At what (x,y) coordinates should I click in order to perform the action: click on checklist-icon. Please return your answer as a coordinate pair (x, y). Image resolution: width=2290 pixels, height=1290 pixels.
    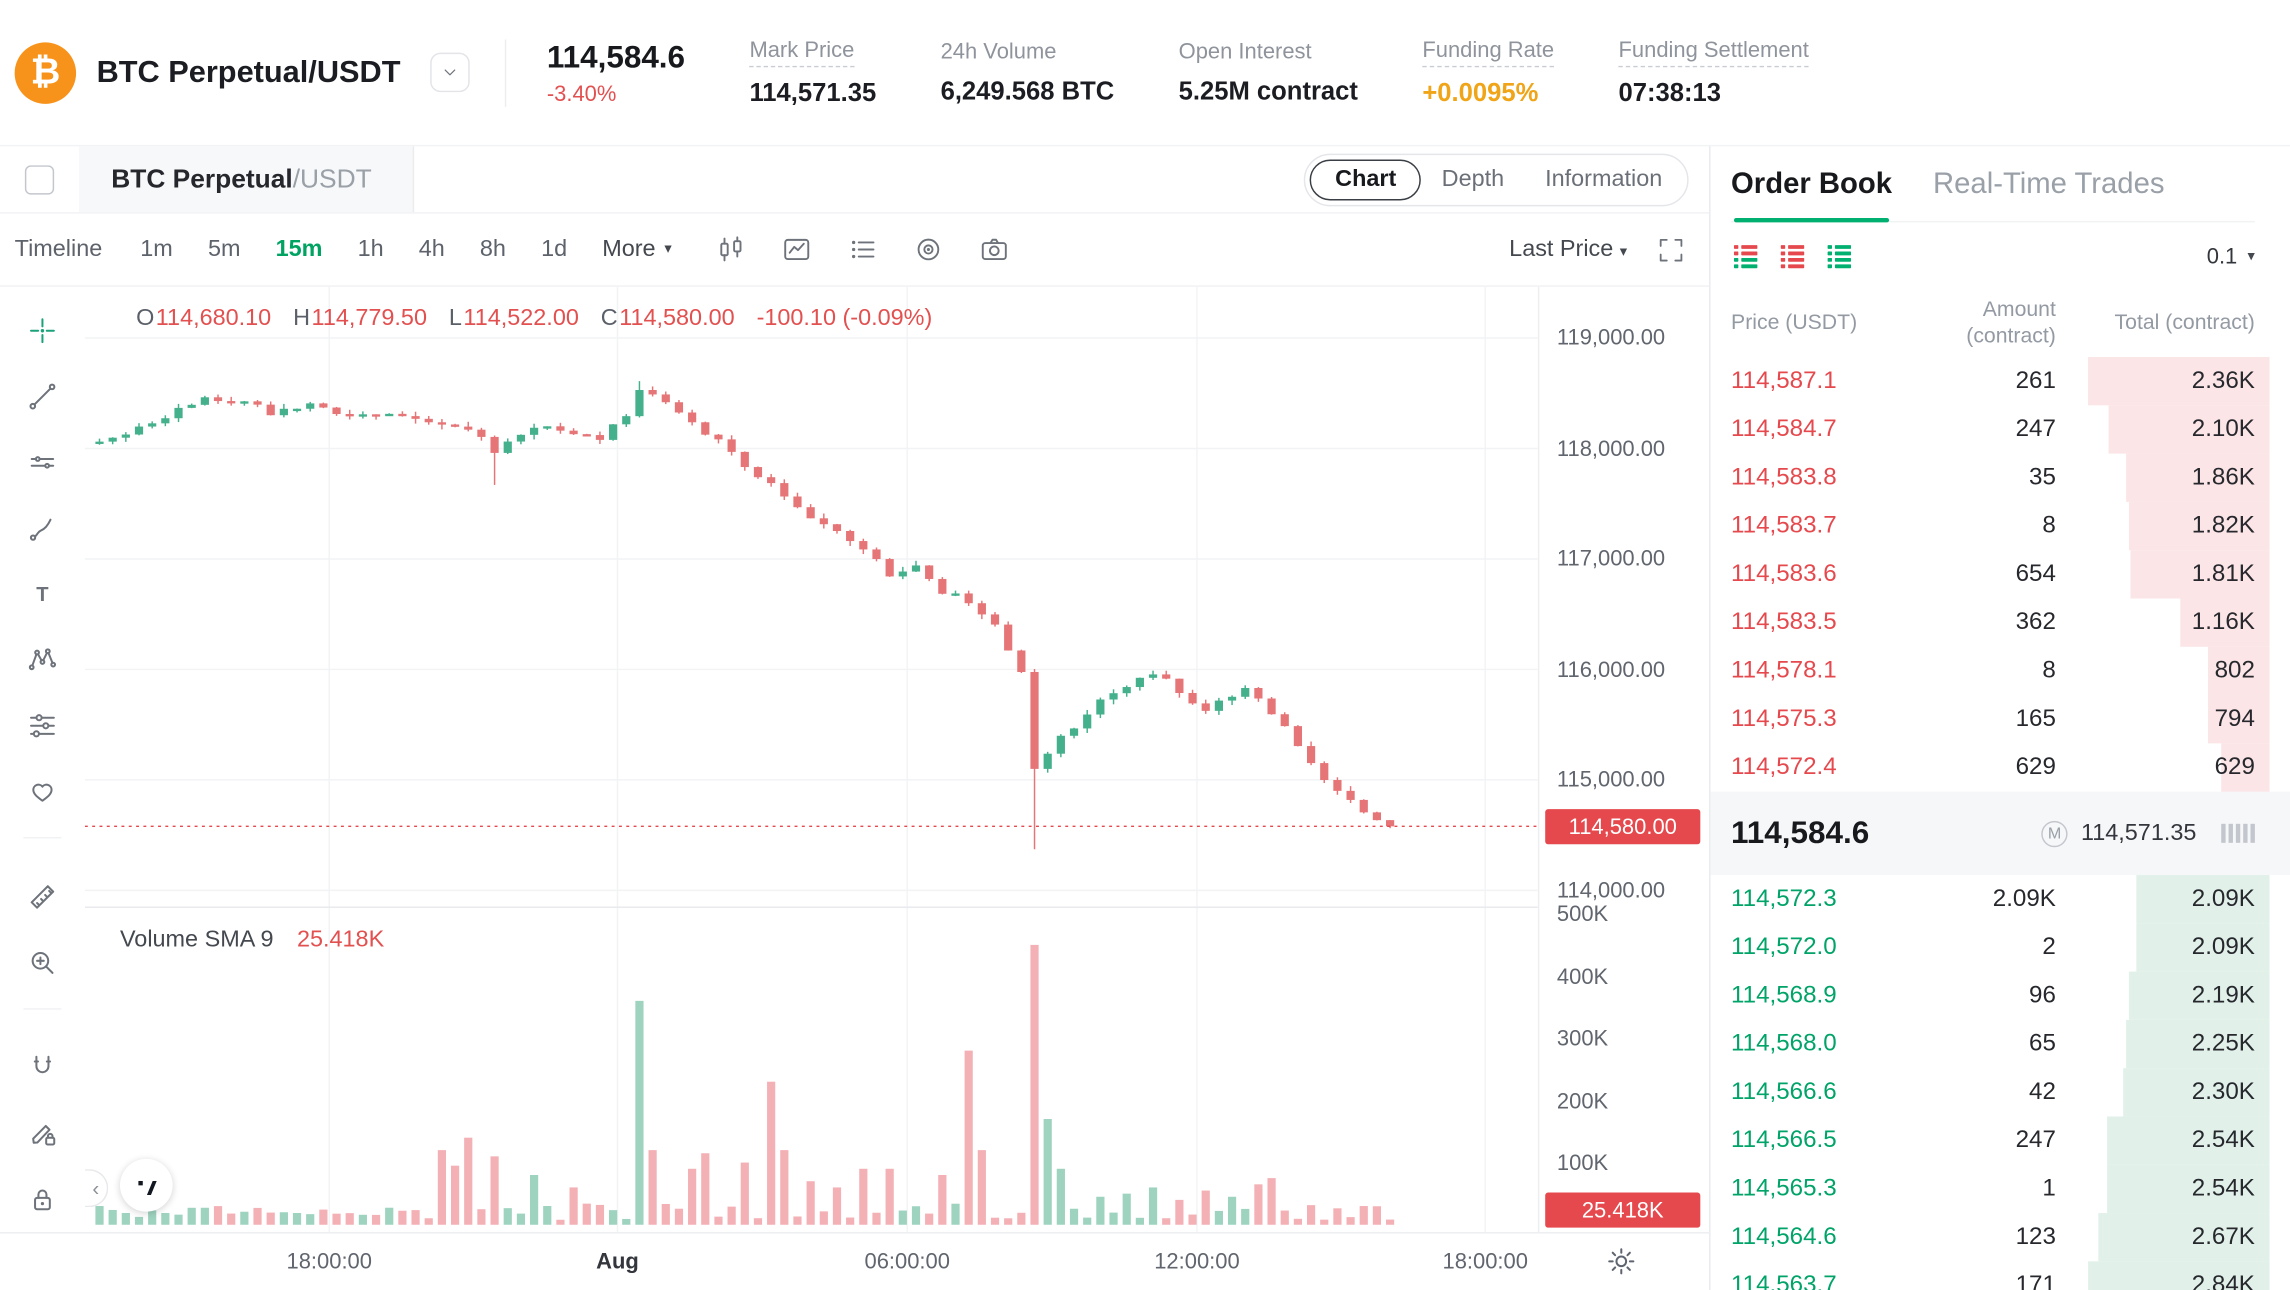
    Looking at the image, I should click on (862, 249).